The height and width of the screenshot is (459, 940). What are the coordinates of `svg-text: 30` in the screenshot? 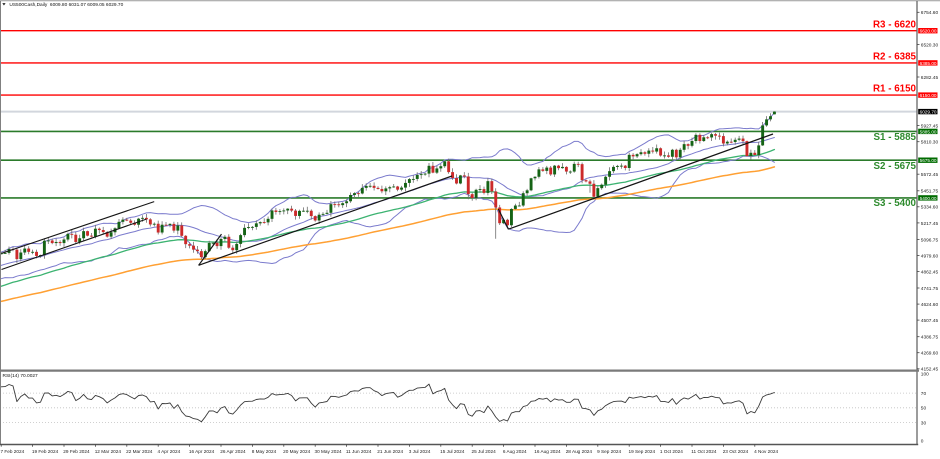 It's located at (924, 423).